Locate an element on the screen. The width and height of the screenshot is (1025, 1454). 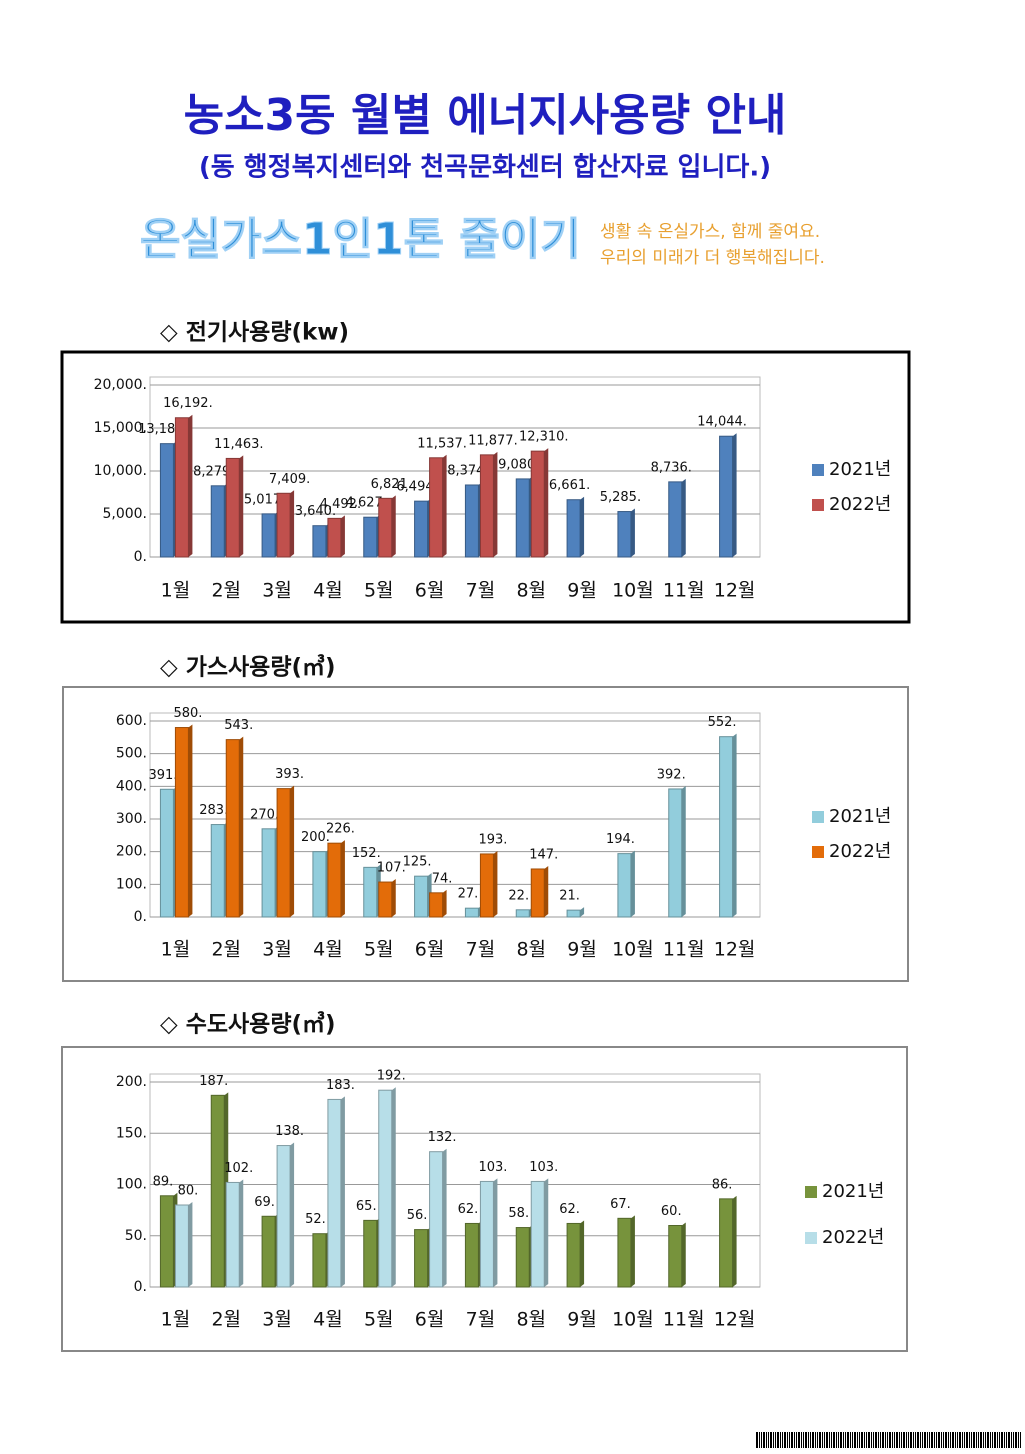
data-label: 69. is located at coordinates (264, 1202).